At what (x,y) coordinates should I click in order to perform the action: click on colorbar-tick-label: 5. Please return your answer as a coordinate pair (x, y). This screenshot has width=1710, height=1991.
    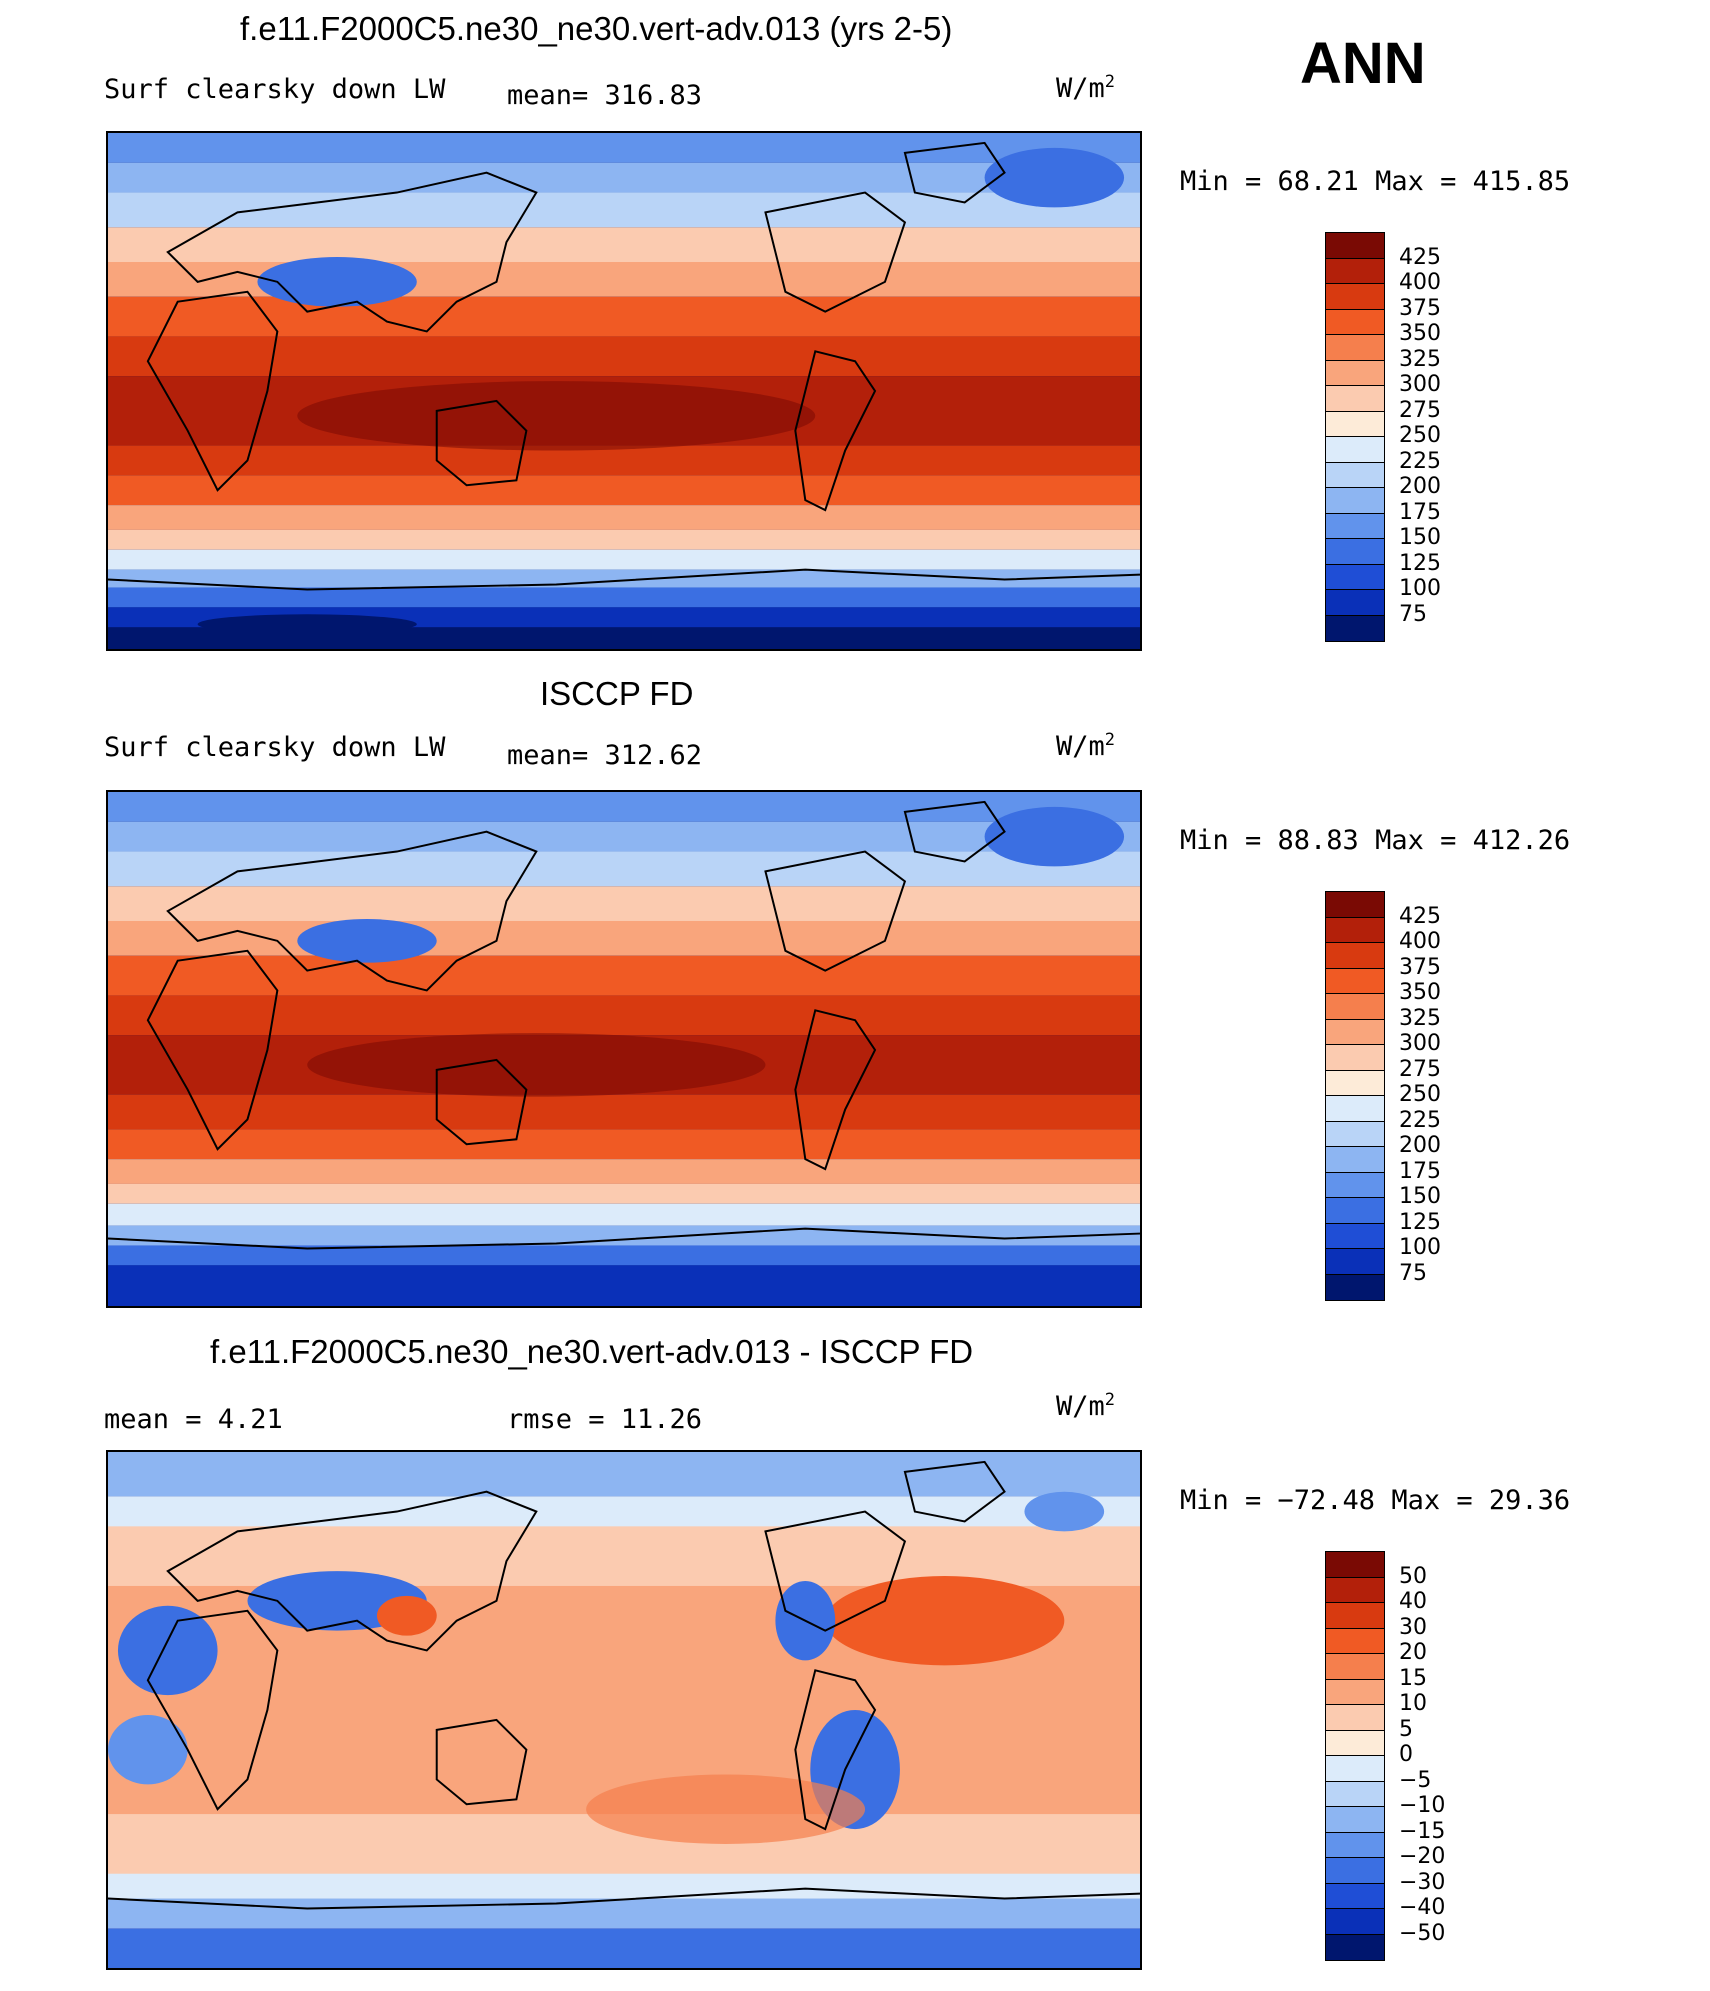
    Looking at the image, I should click on (1406, 1729).